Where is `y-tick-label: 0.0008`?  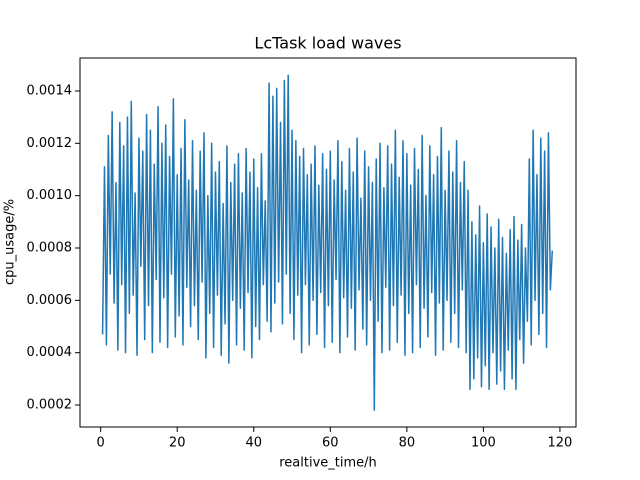
y-tick-label: 0.0008 is located at coordinates (50, 247).